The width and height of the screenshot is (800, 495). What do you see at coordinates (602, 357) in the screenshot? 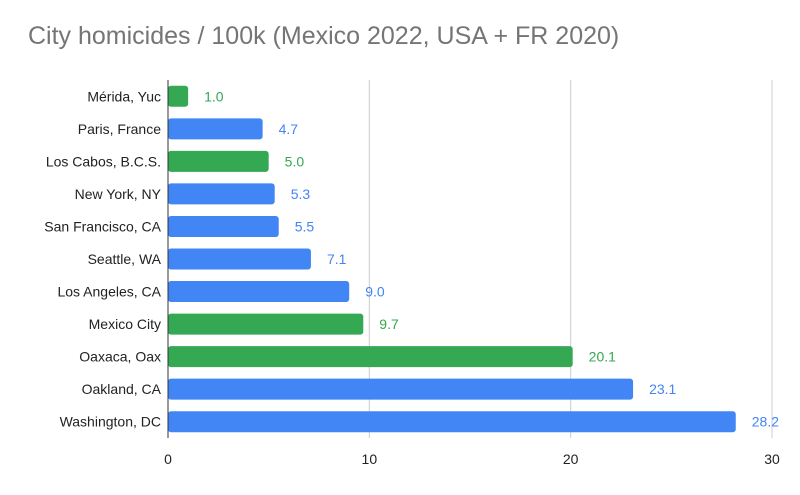
I see `data-label: 20.1` at bounding box center [602, 357].